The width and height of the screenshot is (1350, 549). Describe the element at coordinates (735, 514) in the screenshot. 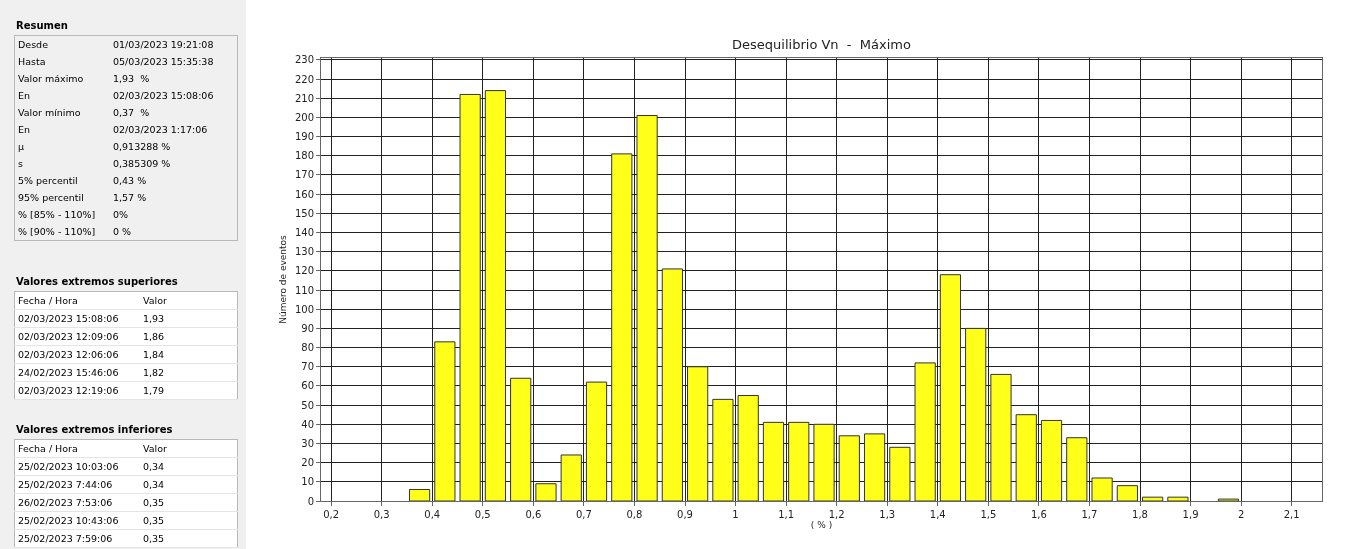

I see `x-tick-label: 1` at that location.